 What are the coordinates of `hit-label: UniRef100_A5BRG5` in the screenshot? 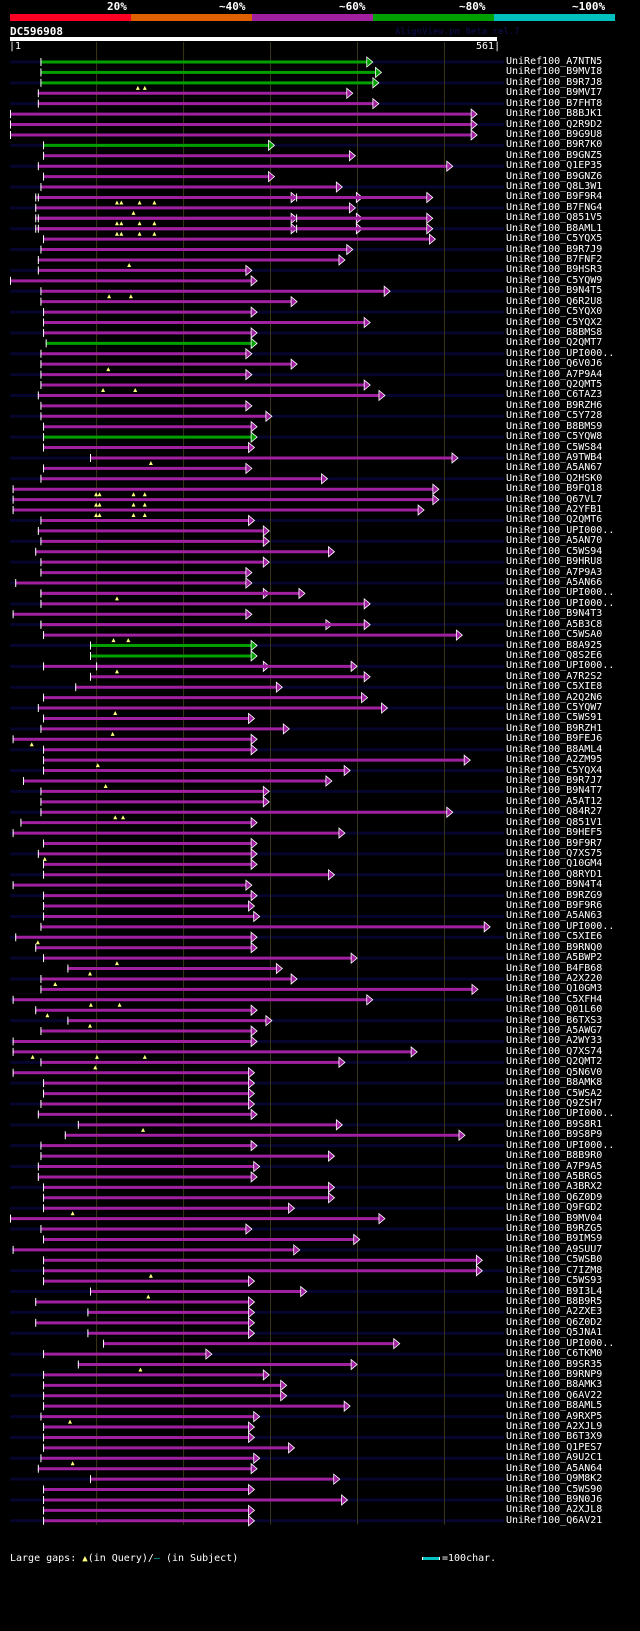 It's located at (554, 1176).